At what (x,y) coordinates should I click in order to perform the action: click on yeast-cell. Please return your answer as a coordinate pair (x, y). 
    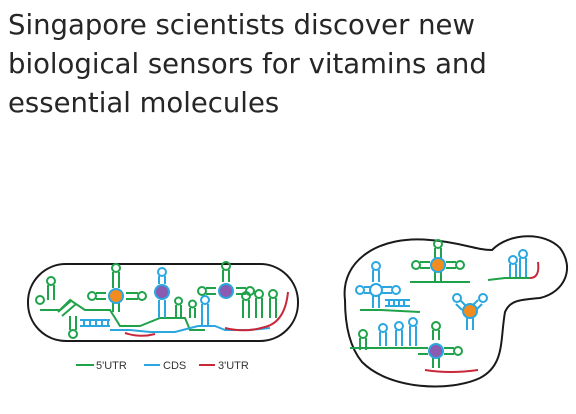
    Looking at the image, I should click on (456, 311).